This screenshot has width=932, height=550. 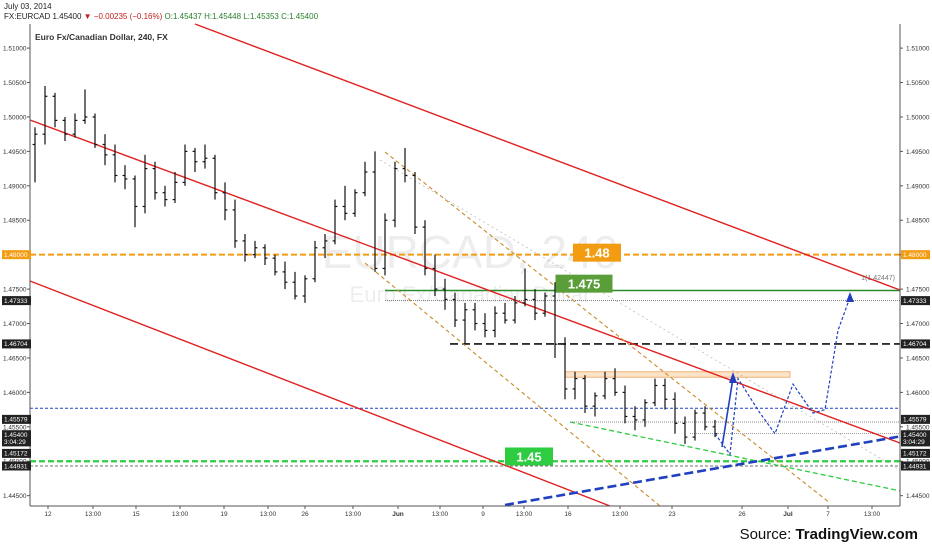 I want to click on watermark-symbol: EURCAD, 240, so click(x=470, y=252).